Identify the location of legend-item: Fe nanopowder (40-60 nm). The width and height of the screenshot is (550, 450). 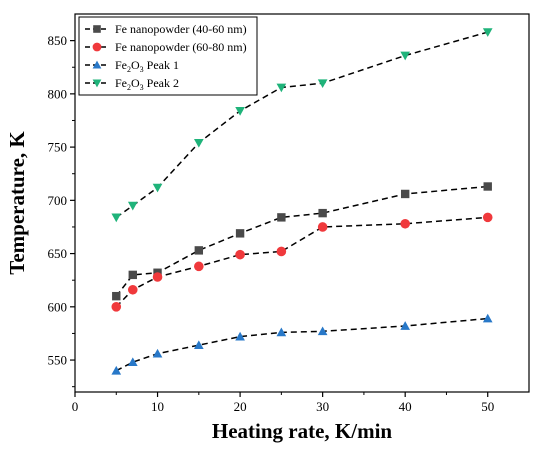
(166, 29).